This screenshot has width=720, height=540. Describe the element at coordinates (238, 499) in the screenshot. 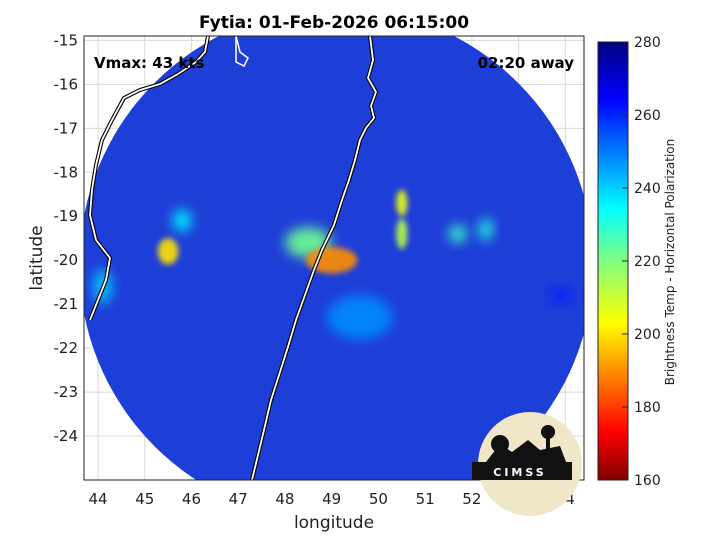

I see `x-tick-label: 47` at that location.